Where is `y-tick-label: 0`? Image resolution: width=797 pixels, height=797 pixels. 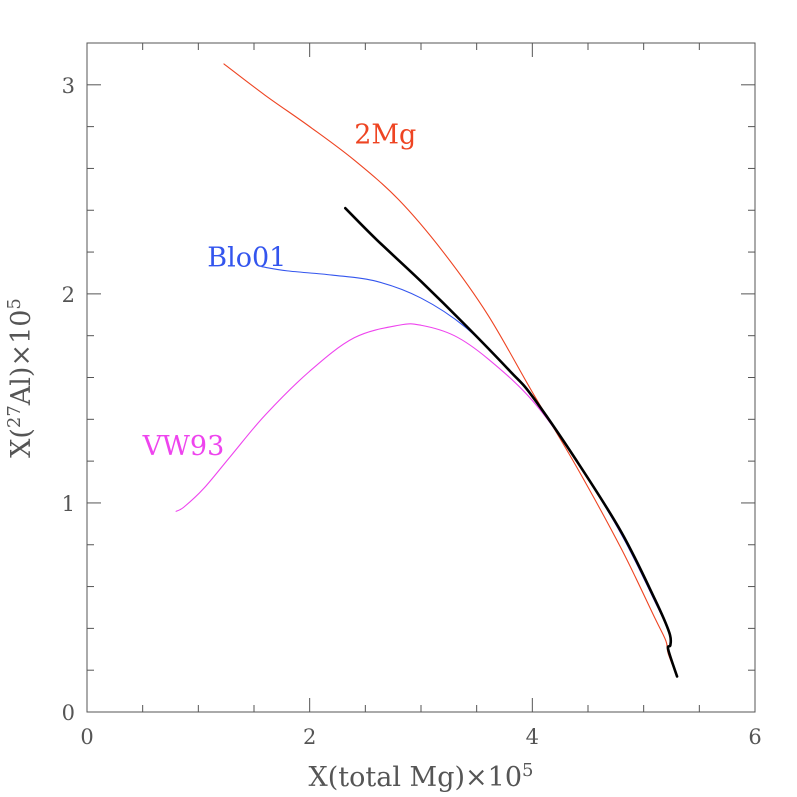
y-tick-label: 0 is located at coordinates (68, 713).